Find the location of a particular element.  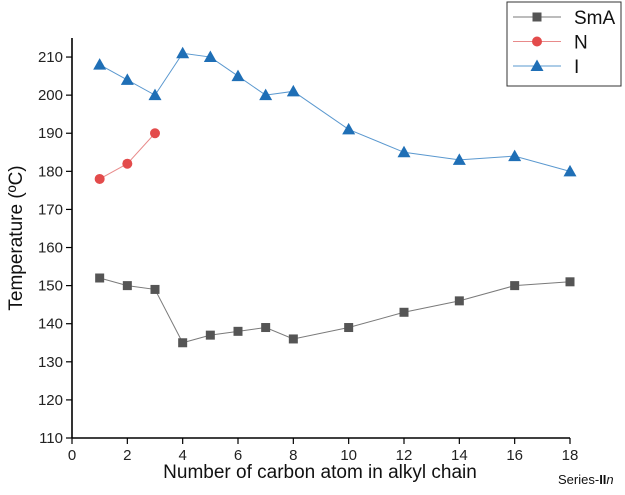

y-tick-label: 170 is located at coordinates (50, 209).